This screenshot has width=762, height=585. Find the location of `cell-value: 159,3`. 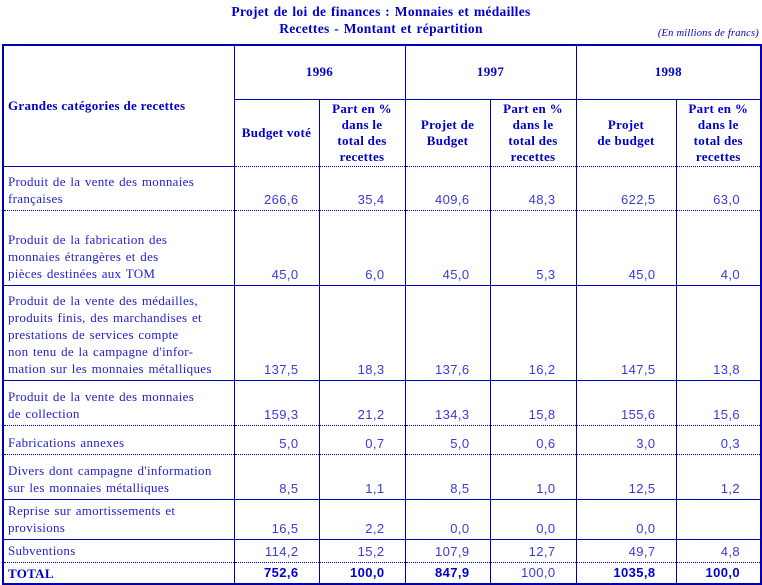

cell-value: 159,3 is located at coordinates (276, 403).